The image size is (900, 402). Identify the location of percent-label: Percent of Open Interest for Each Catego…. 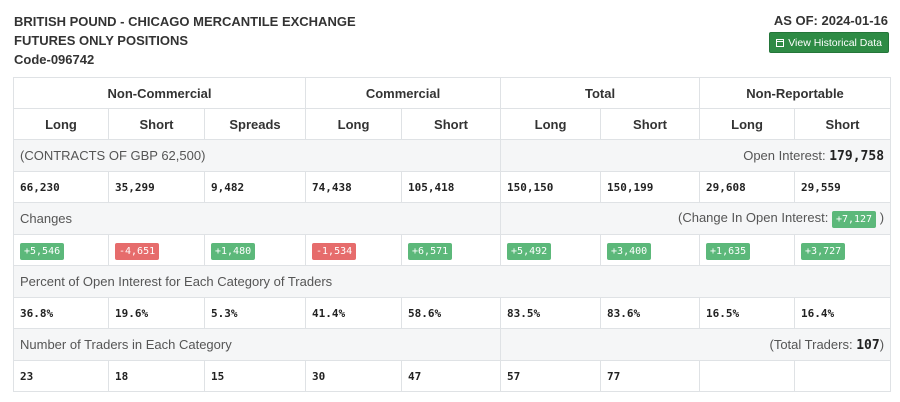
(452, 281).